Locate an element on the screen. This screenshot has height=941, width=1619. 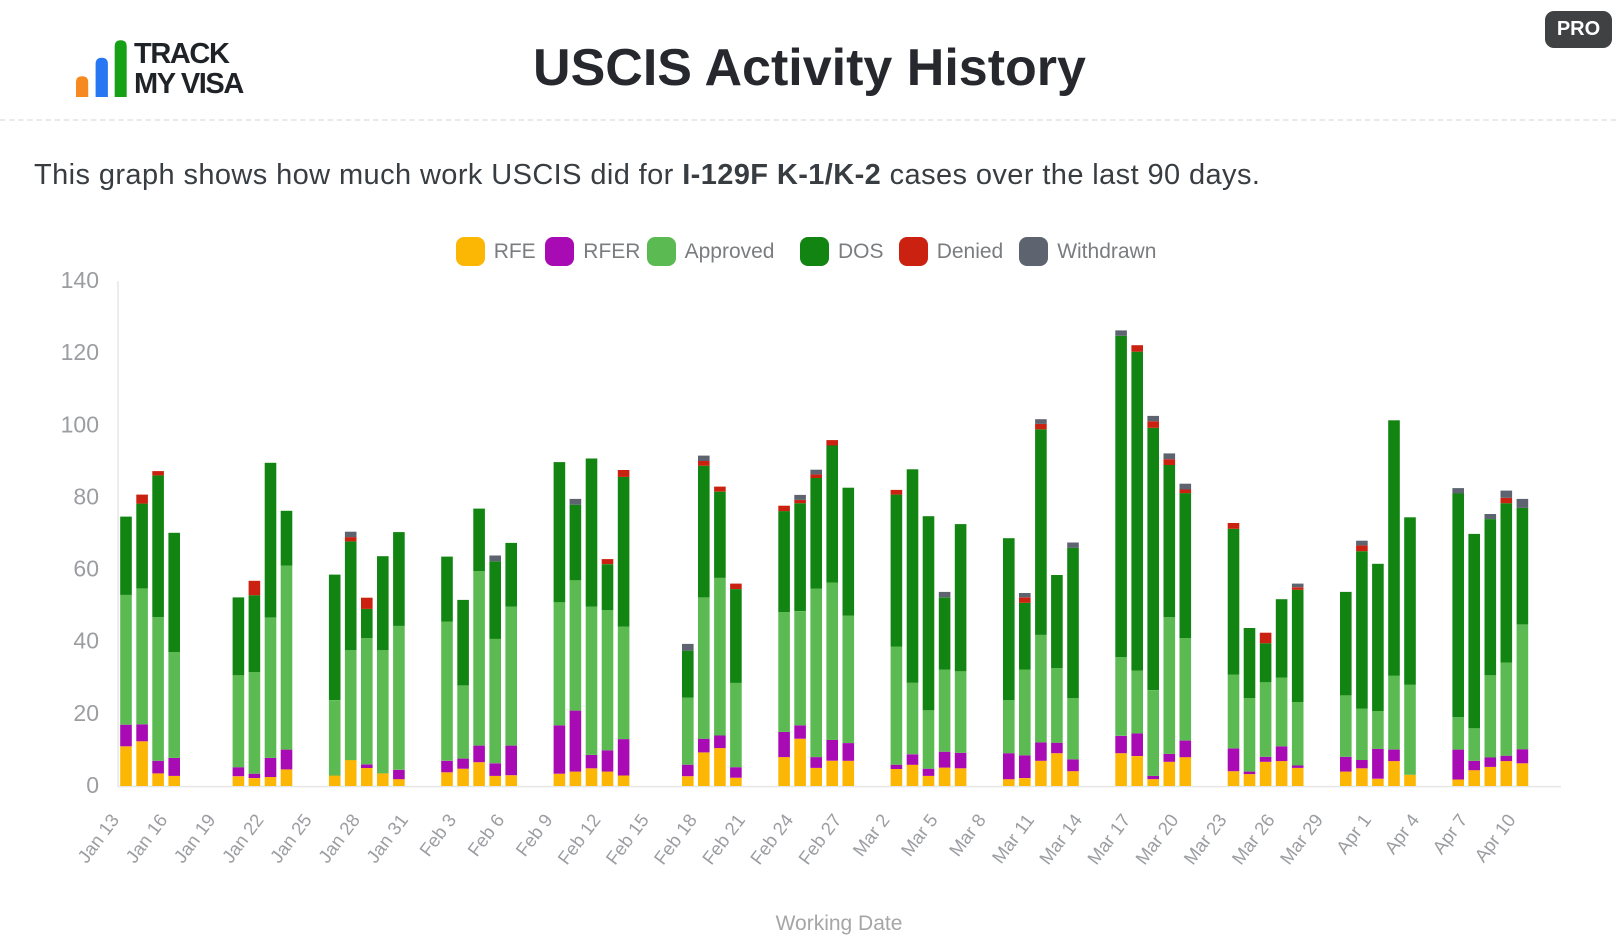
svg-text: 120 is located at coordinates (80, 352).